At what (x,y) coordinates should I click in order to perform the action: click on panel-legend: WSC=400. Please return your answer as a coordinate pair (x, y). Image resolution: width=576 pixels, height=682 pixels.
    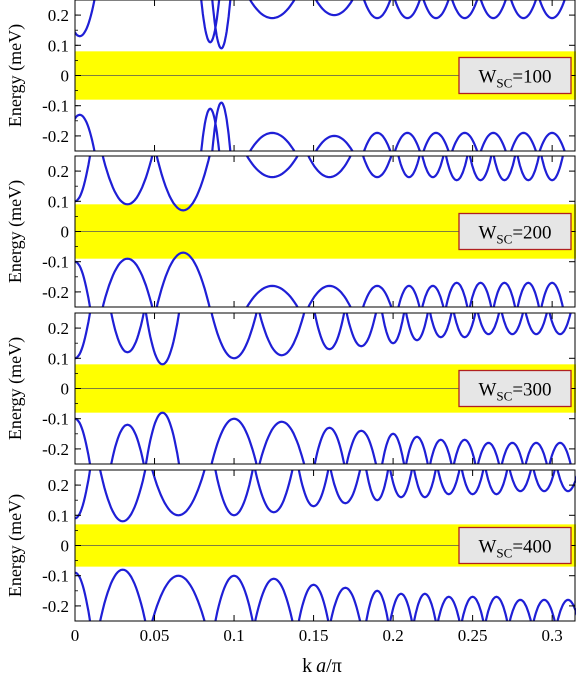
    Looking at the image, I should click on (515, 545).